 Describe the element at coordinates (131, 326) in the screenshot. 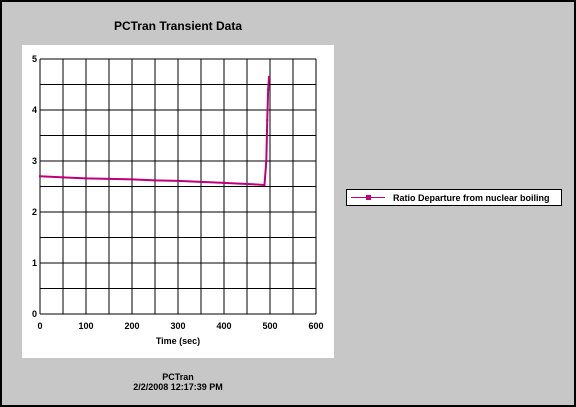

I see `x-tick-label: 200` at that location.